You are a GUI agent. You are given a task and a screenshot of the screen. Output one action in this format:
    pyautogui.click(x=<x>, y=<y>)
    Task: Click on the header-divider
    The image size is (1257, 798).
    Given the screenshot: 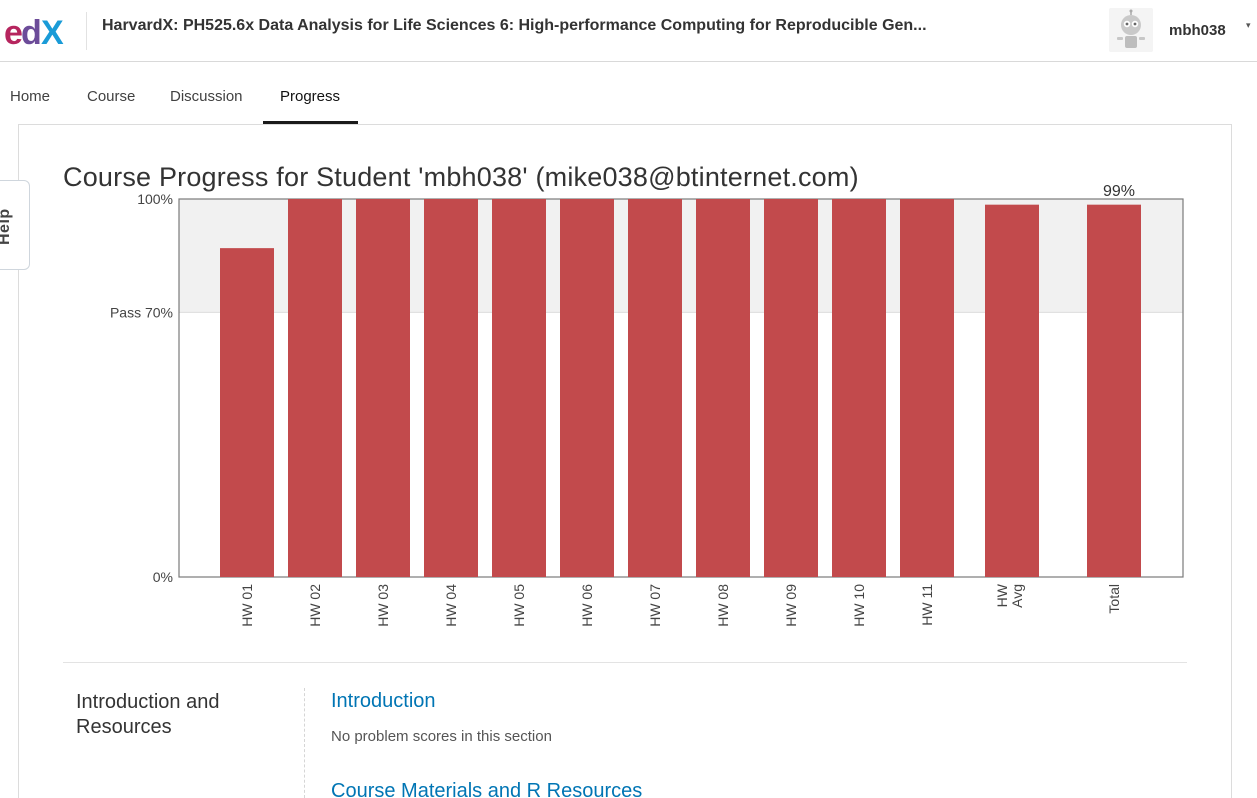 What is the action you would take?
    pyautogui.click(x=86, y=31)
    